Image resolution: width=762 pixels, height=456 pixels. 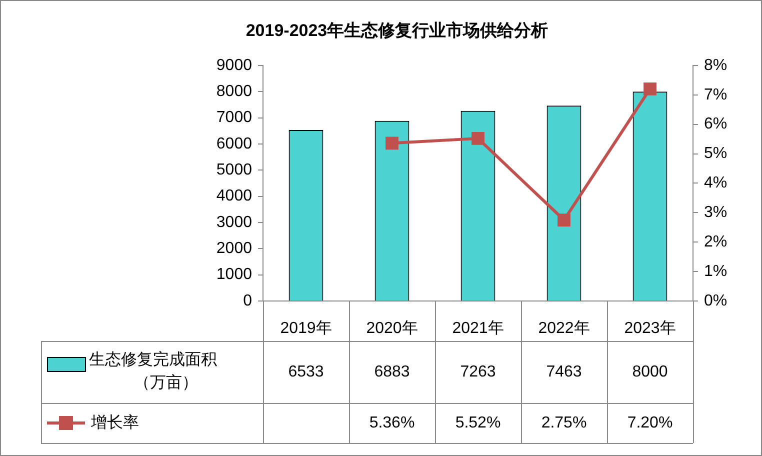 What do you see at coordinates (716, 183) in the screenshot?
I see `y2-tick-label: 4%` at bounding box center [716, 183].